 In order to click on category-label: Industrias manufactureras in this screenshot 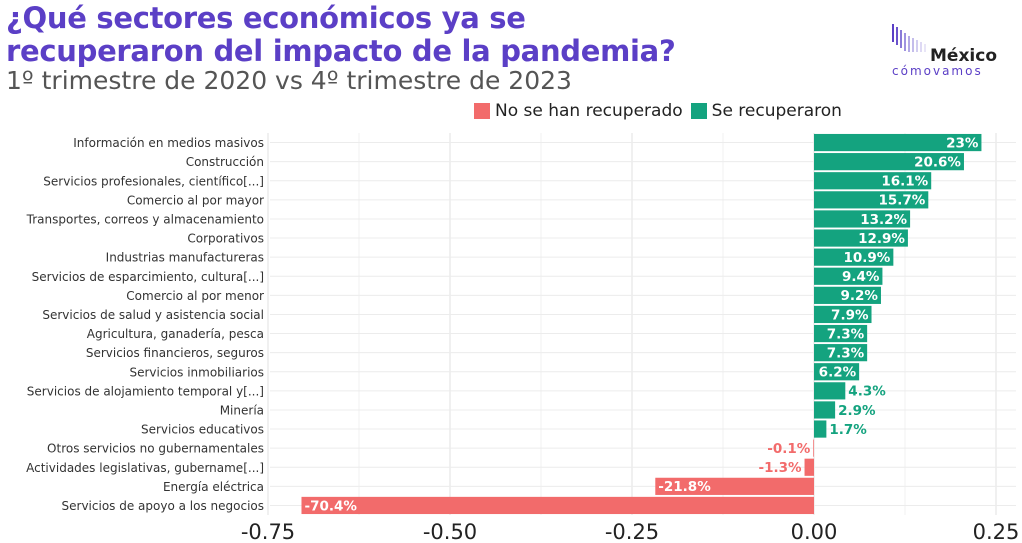, I will do `click(185, 258)`.